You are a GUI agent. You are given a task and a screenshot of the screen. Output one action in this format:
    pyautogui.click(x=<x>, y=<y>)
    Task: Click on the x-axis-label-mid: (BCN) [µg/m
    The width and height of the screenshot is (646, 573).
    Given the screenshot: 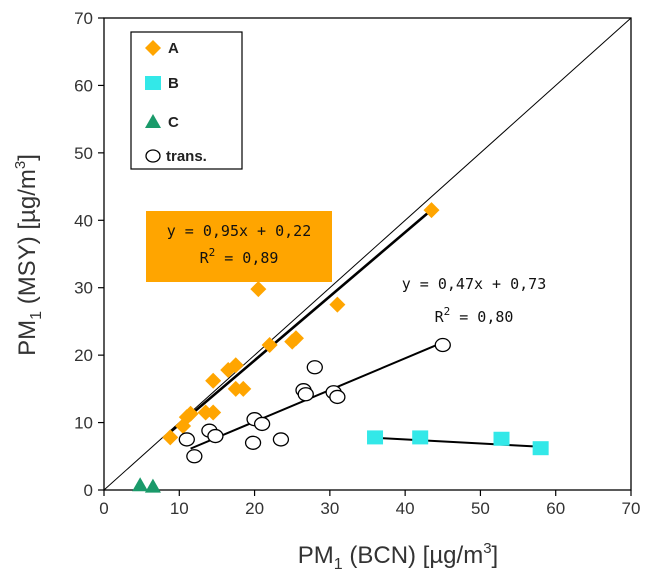 What is the action you would take?
    pyautogui.click(x=413, y=555)
    